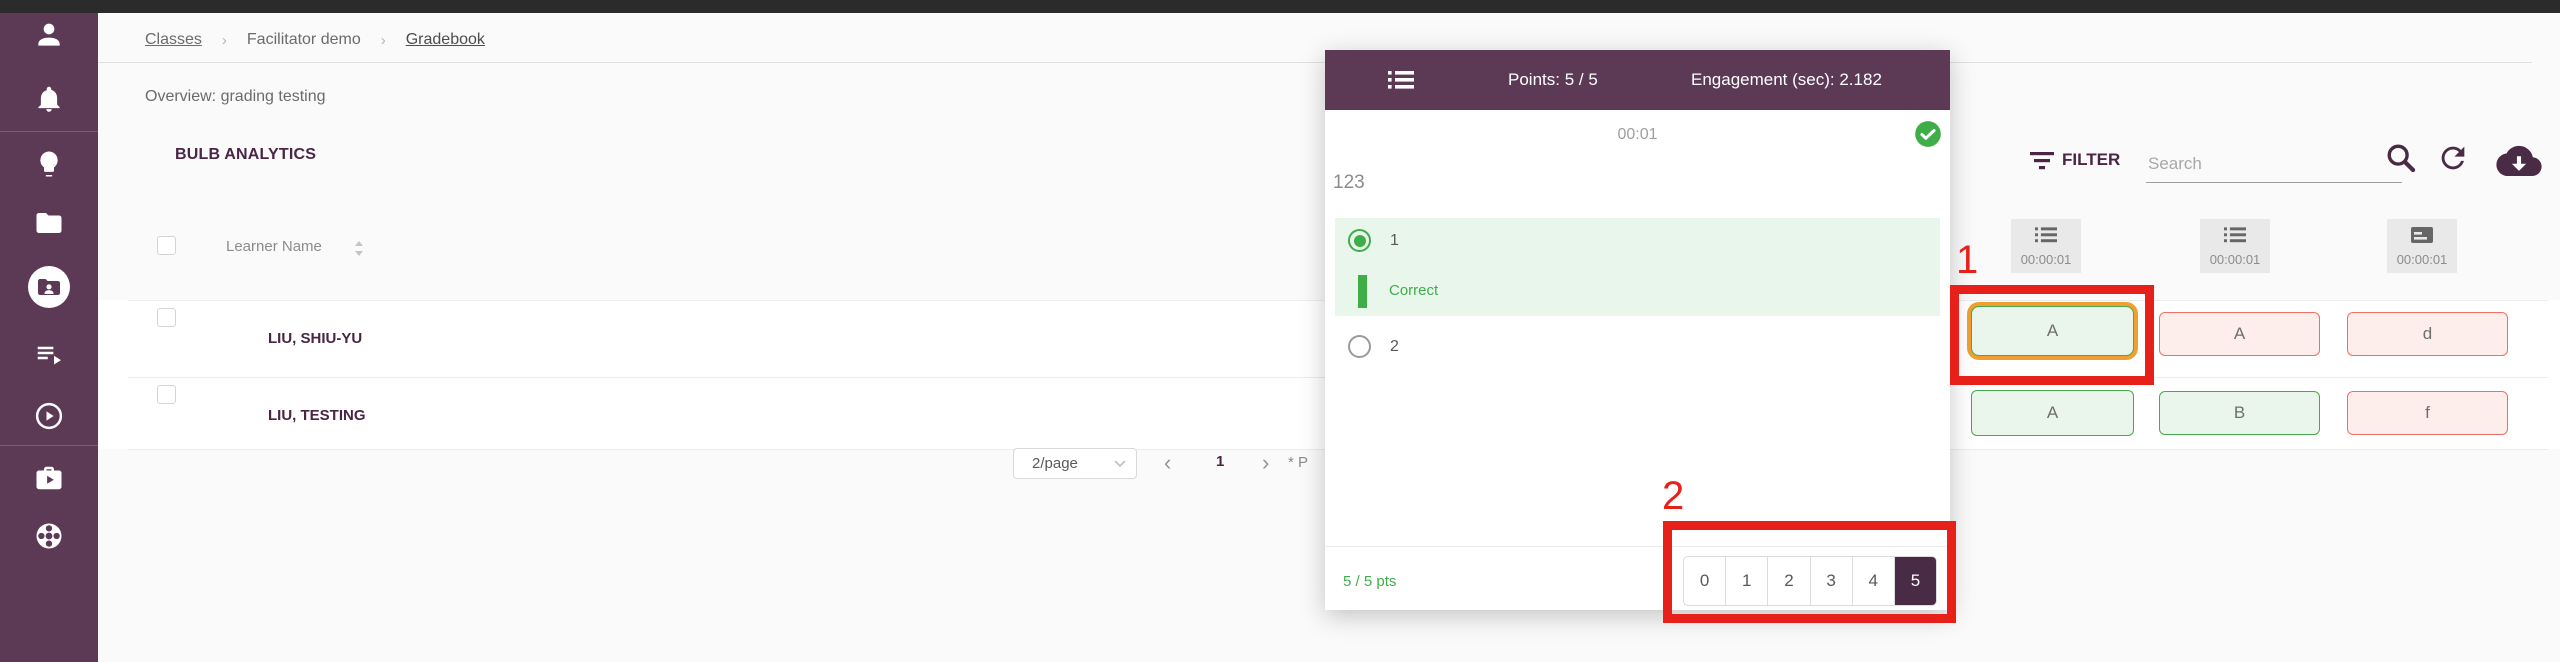 Image resolution: width=2560 pixels, height=662 pixels. I want to click on grade-button-highlighted: A, so click(2052, 331).